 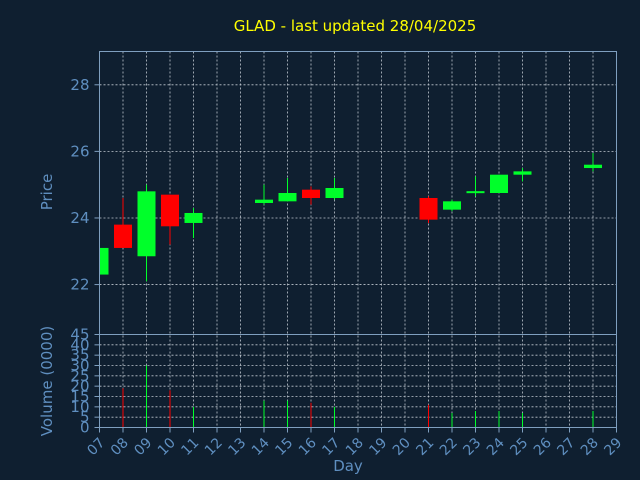 I want to click on volume-axis-label: Volume (0000), so click(x=47, y=381).